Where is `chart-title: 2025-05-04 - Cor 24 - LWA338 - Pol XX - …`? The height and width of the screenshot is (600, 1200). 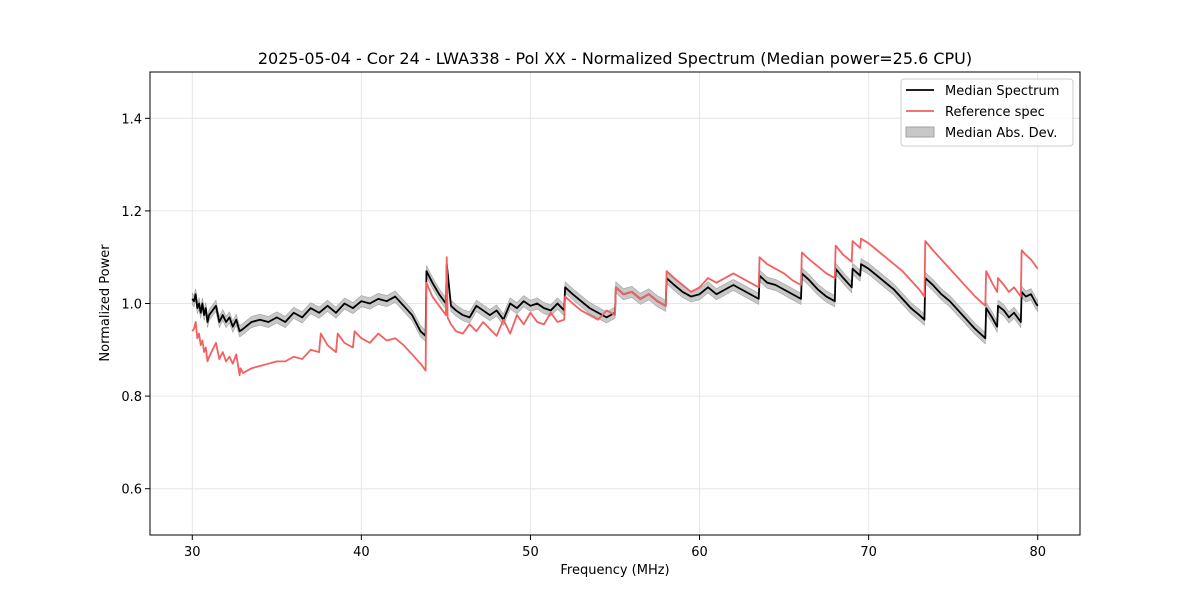
chart-title: 2025-05-04 - Cor 24 - LWA338 - Pol XX - … is located at coordinates (615, 58).